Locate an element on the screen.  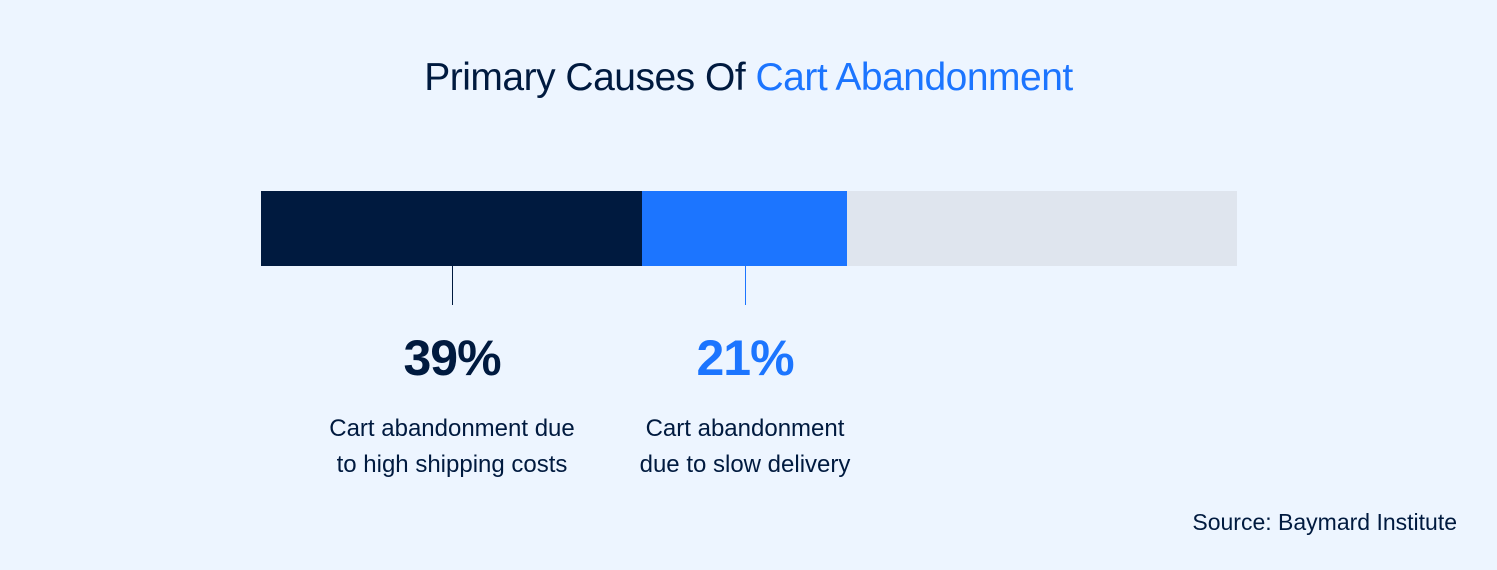
callout-value-label: 21% is located at coordinates (745, 358).